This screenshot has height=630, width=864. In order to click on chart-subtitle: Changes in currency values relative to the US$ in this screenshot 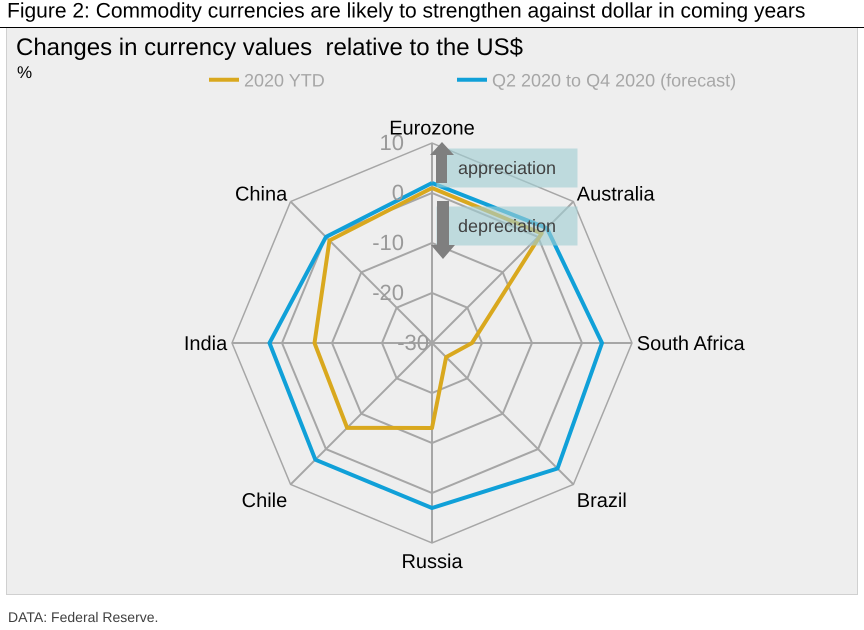, I will do `click(269, 47)`.